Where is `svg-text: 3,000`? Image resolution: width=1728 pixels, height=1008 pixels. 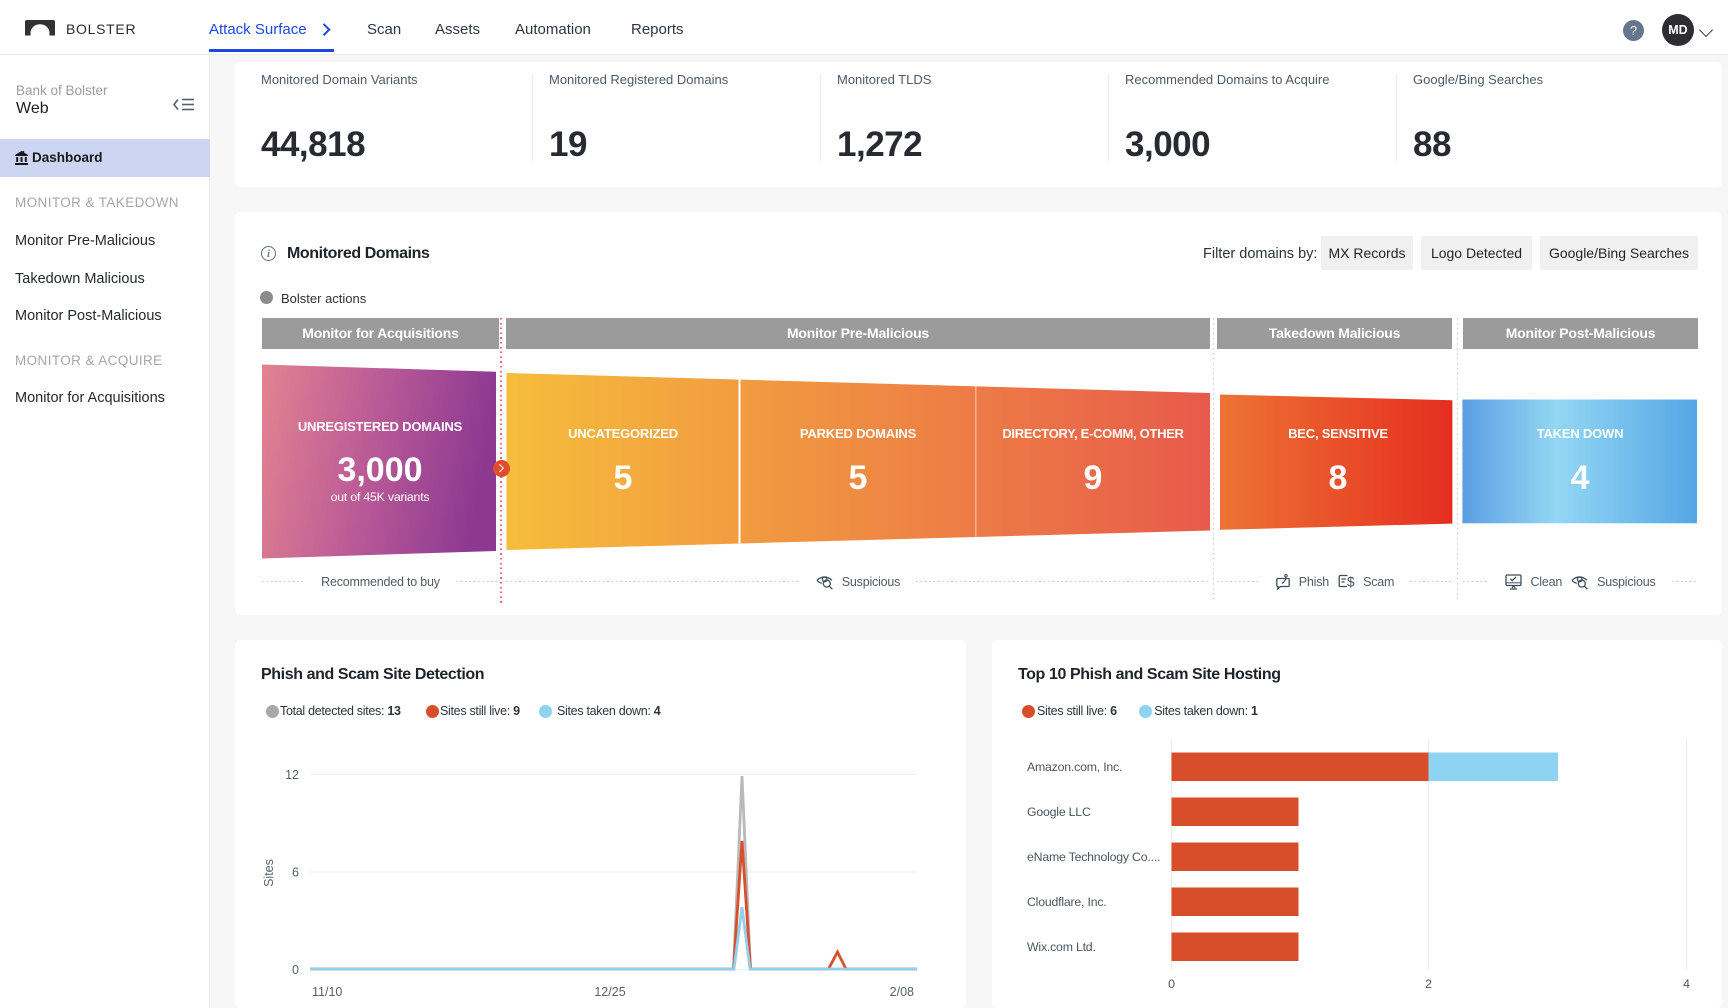
svg-text: 3,000 is located at coordinates (379, 470).